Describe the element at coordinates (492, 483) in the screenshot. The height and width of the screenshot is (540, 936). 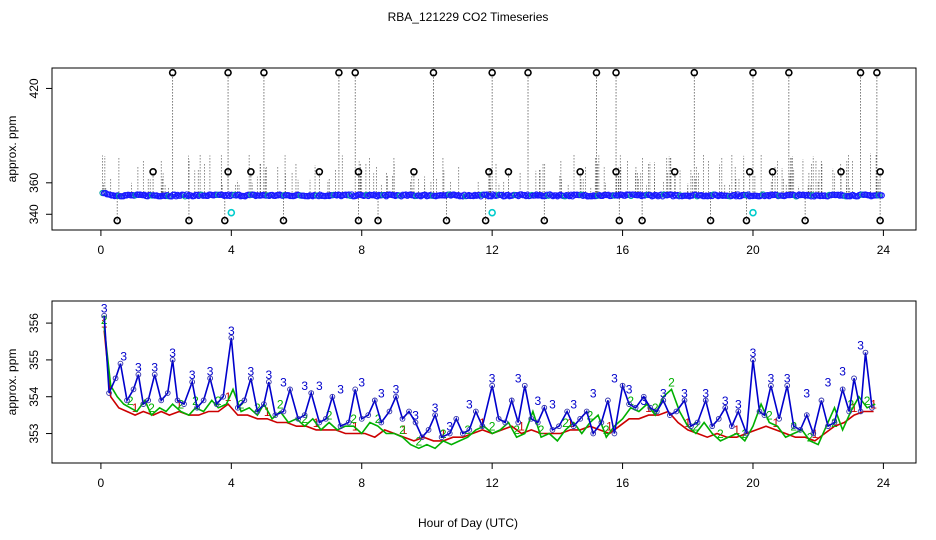
I see `bottom-x-tick-label: 12` at that location.